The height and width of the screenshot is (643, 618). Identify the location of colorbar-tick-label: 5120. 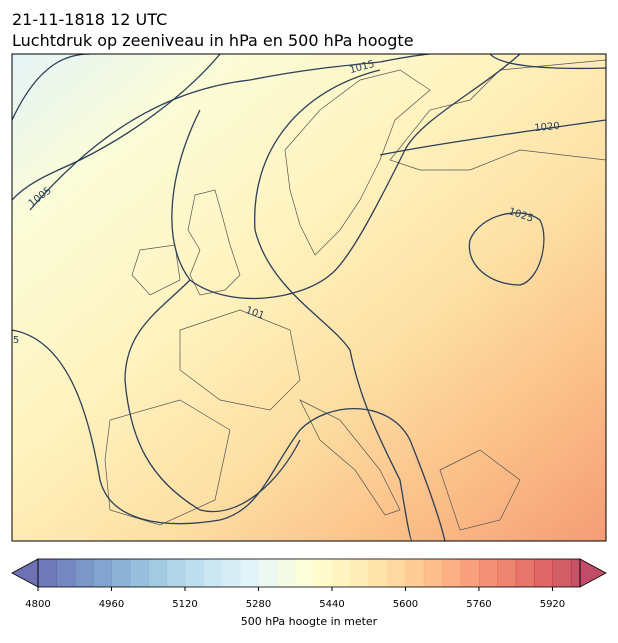
(184, 604).